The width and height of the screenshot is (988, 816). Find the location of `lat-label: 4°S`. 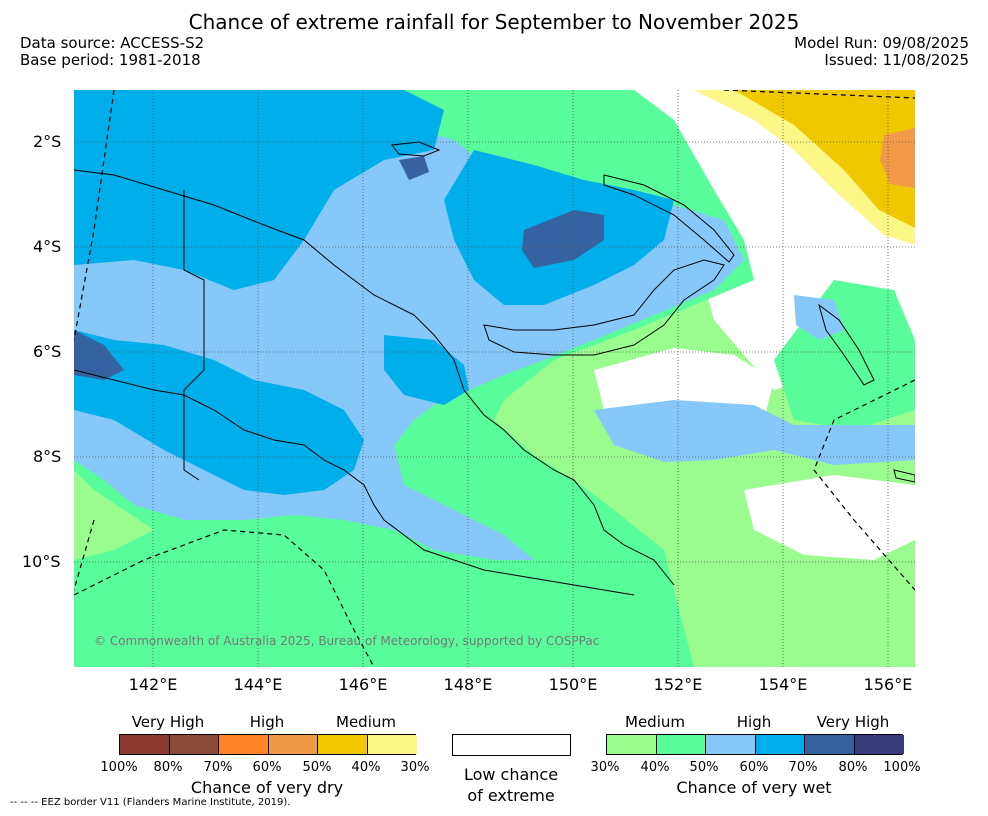

lat-label: 4°S is located at coordinates (47, 246).